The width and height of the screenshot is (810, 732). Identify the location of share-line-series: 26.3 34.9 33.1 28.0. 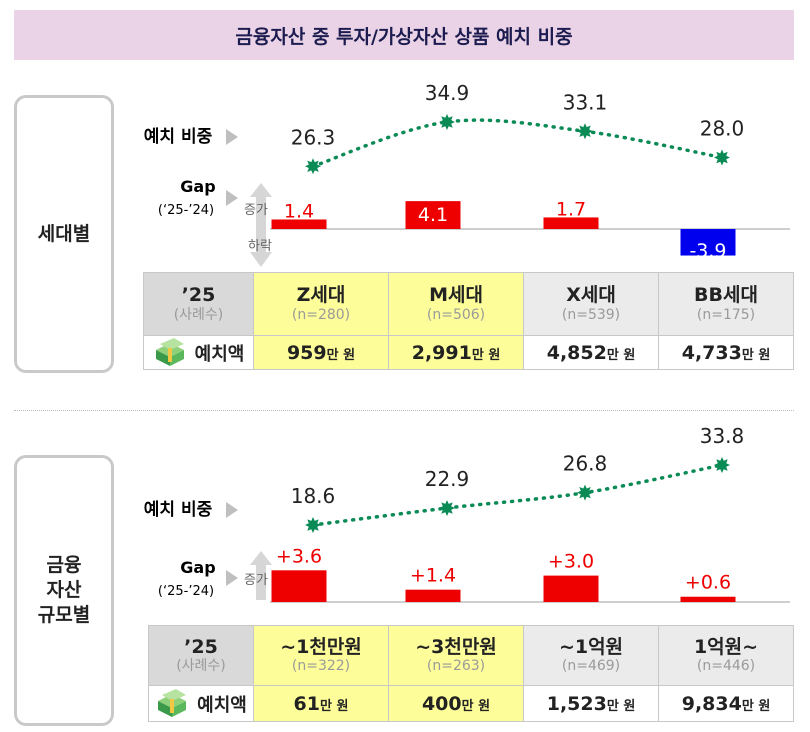
(518, 128).